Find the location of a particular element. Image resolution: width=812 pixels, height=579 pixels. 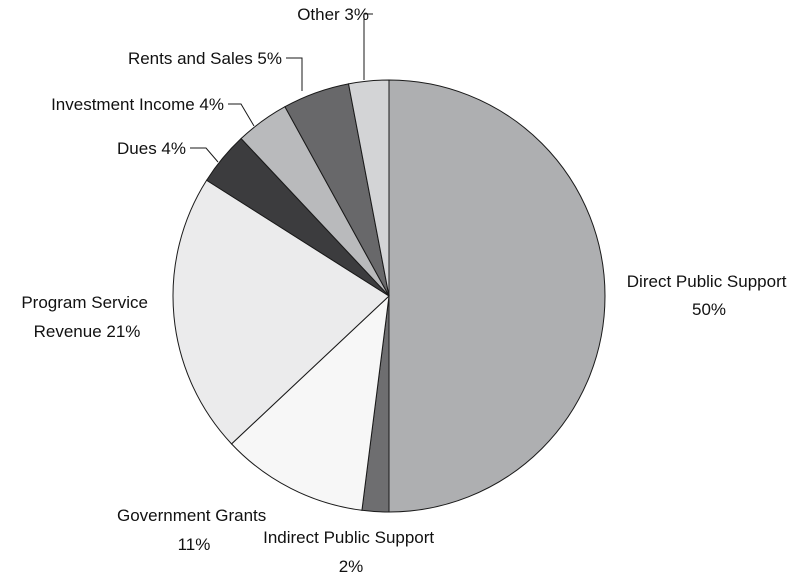

leader-lines is located at coordinates (281, 88).